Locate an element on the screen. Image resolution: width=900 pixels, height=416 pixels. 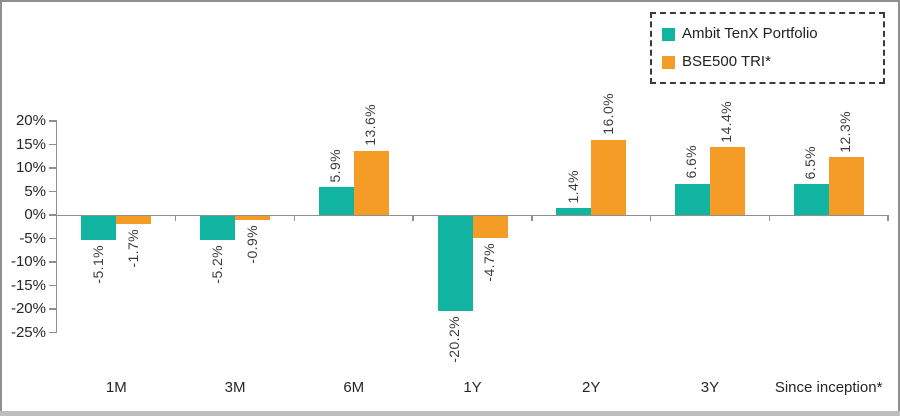
y-axis-tick-label: -5% is located at coordinates (32, 238).